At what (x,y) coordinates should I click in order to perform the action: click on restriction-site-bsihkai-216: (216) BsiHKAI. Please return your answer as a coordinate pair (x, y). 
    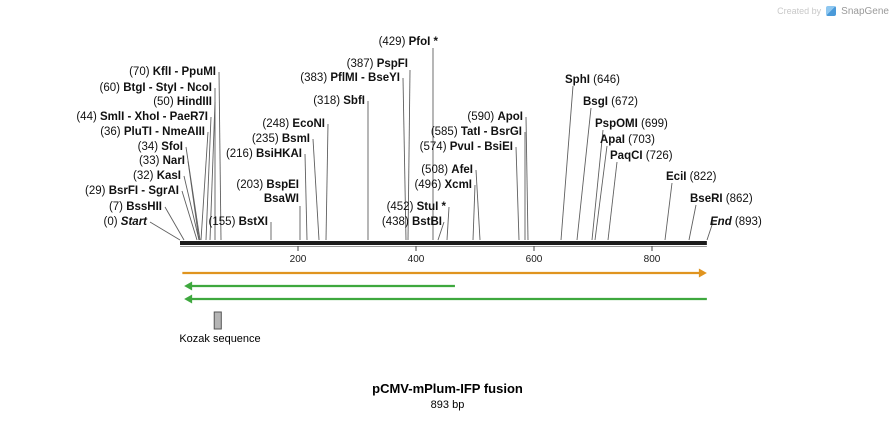
    Looking at the image, I should click on (264, 154).